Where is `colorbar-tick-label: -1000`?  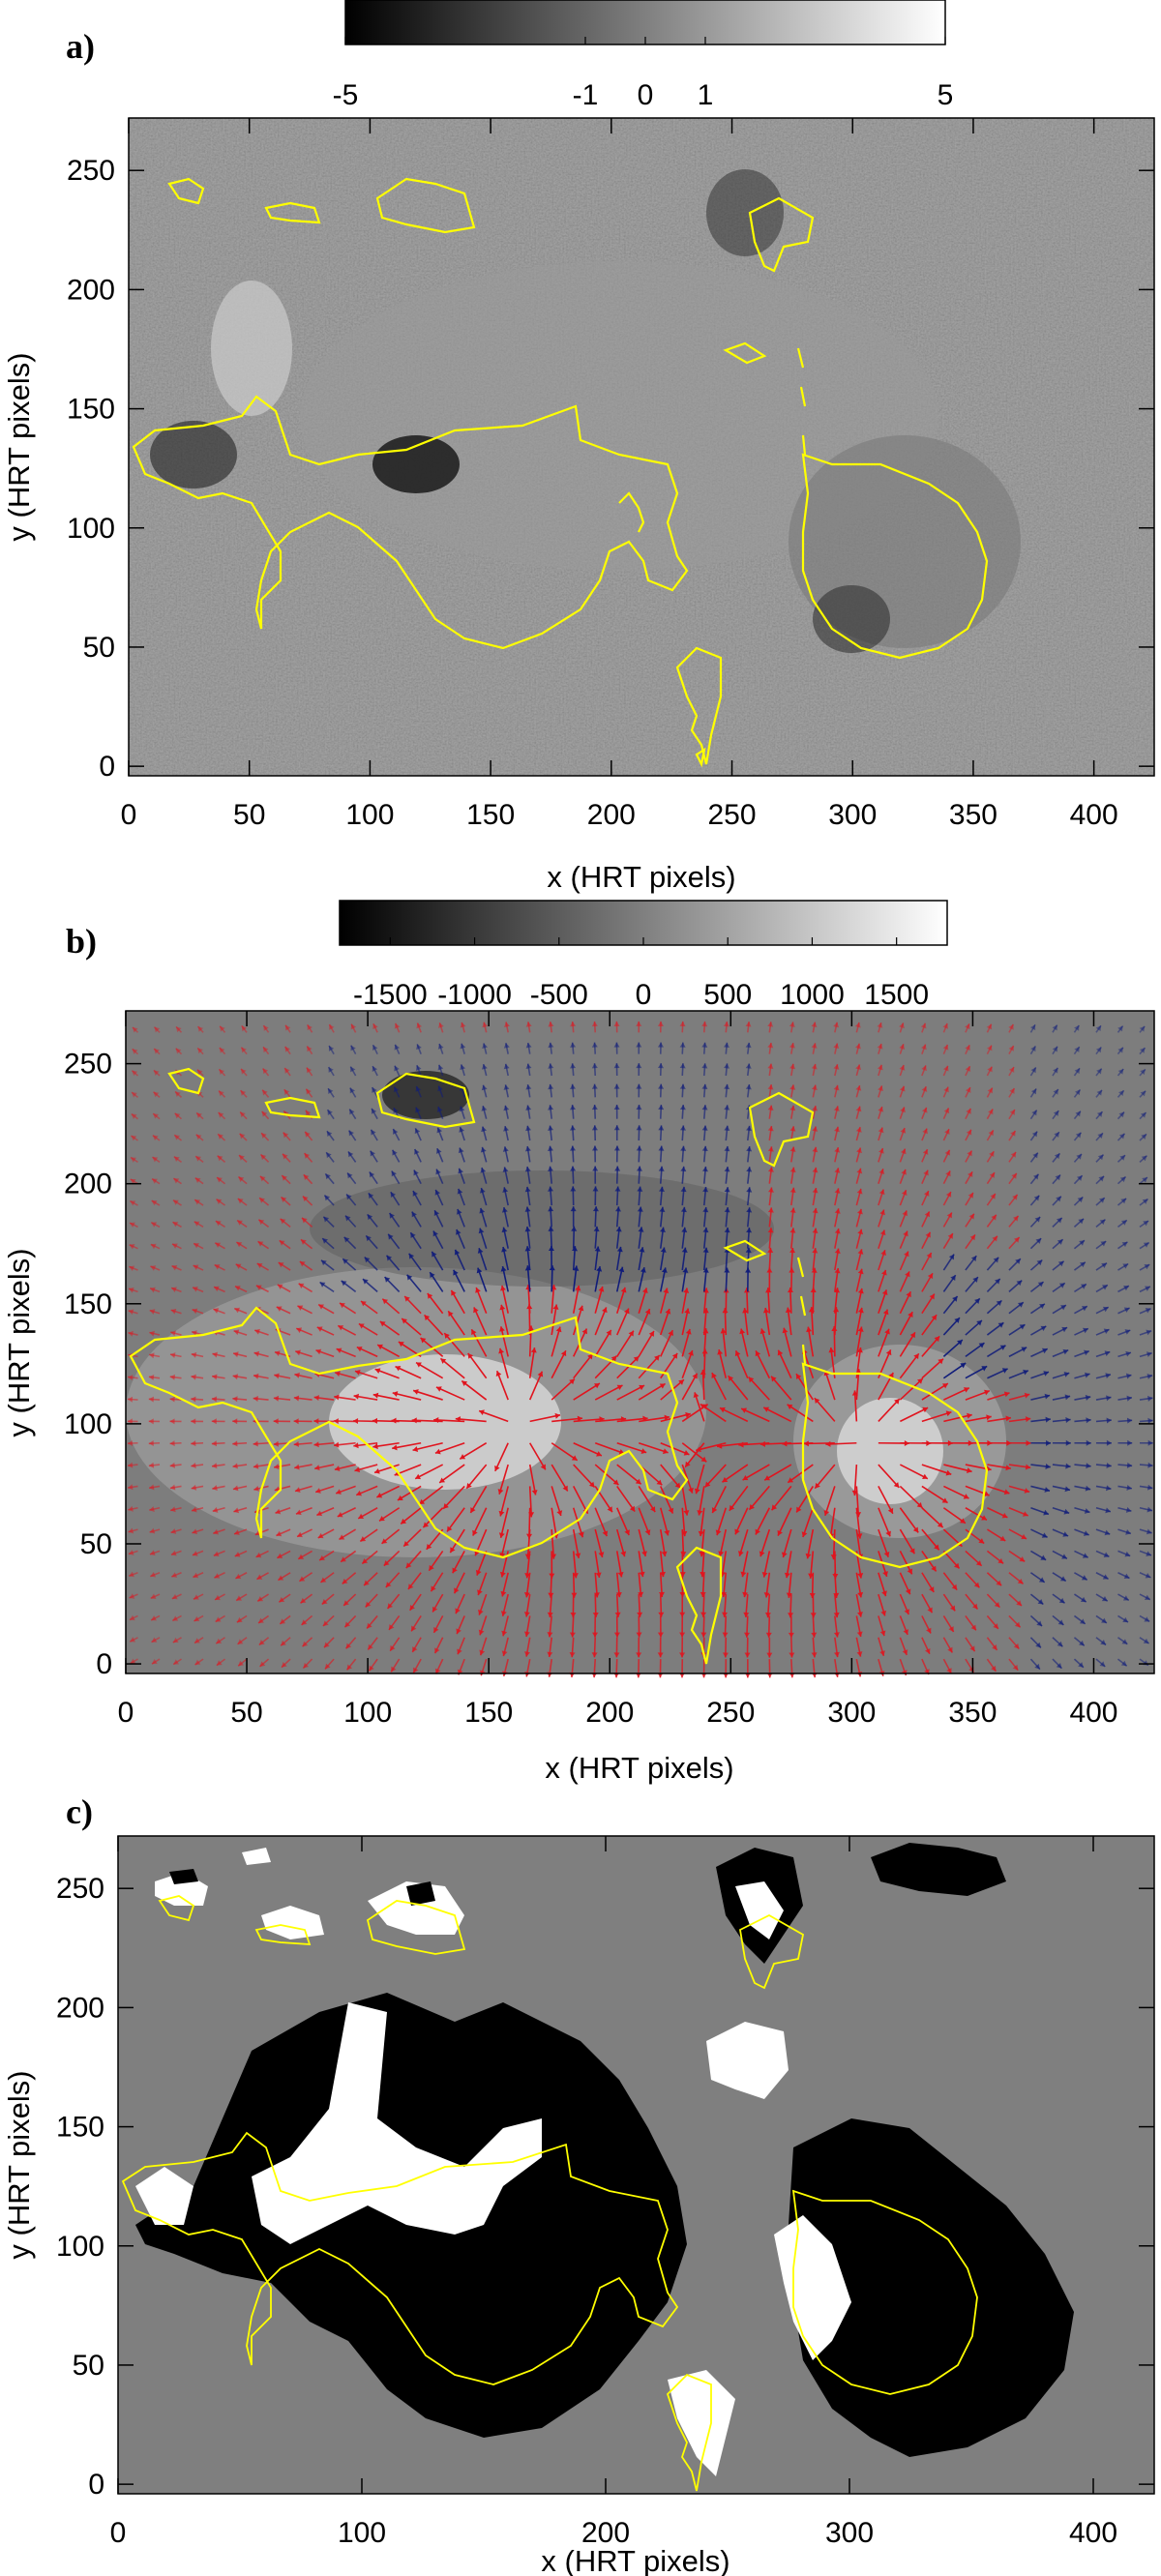
colorbar-tick-label: -1000 is located at coordinates (474, 995).